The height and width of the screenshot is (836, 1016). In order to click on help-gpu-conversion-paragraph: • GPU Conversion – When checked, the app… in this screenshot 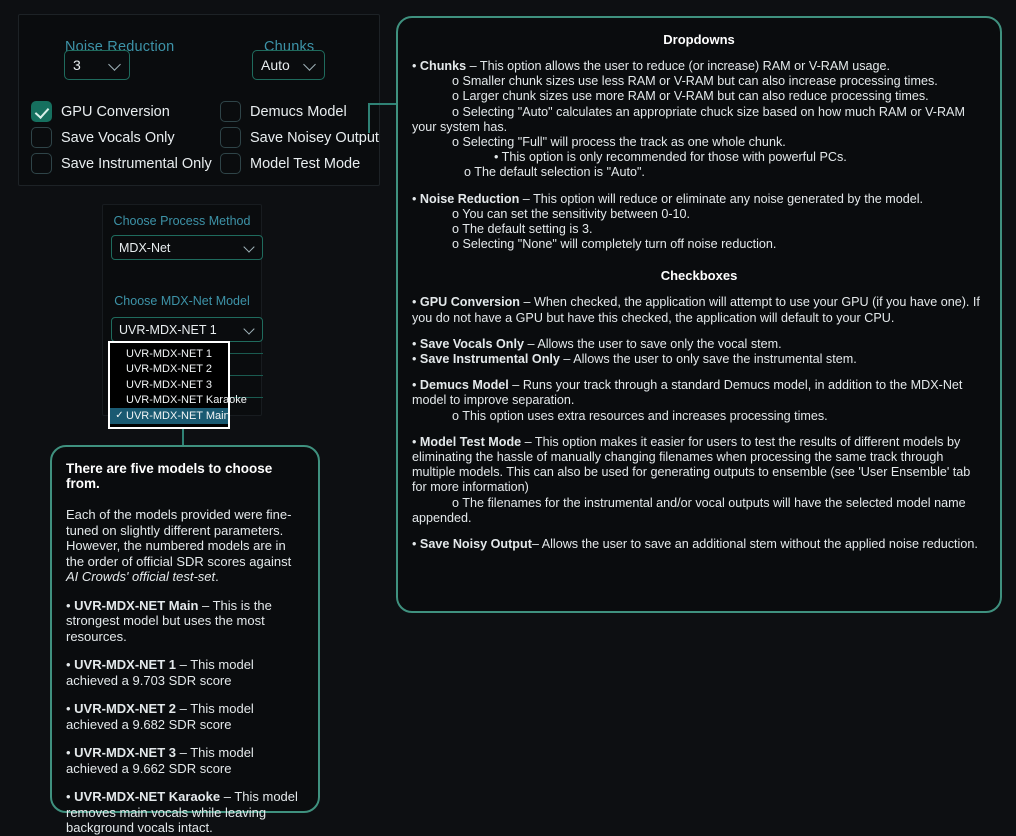, I will do `click(696, 310)`.